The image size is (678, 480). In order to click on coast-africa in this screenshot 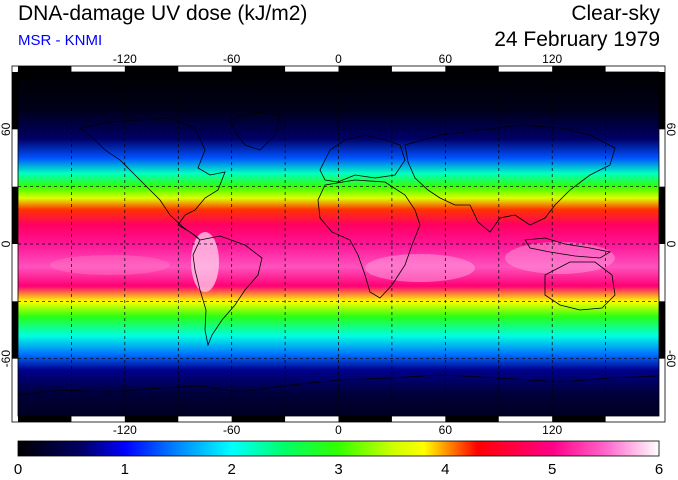, I will do `click(369, 239)`.